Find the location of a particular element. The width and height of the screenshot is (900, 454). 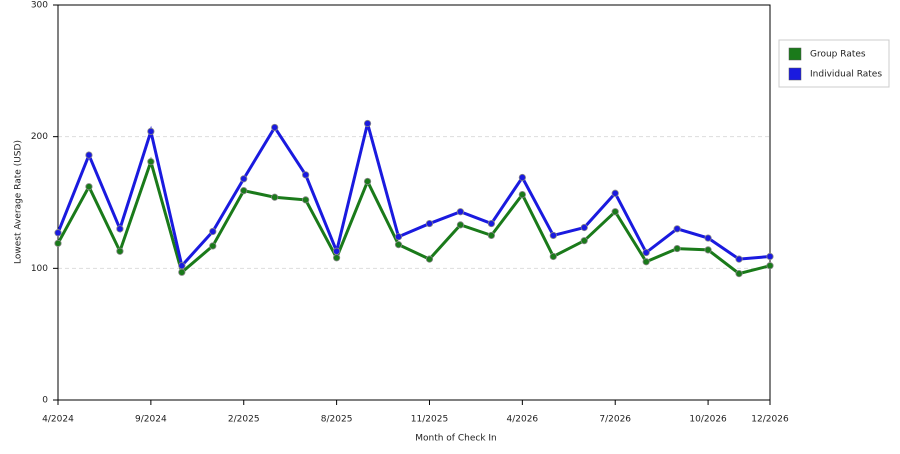

y-tick-label: 200 is located at coordinates (39, 137).